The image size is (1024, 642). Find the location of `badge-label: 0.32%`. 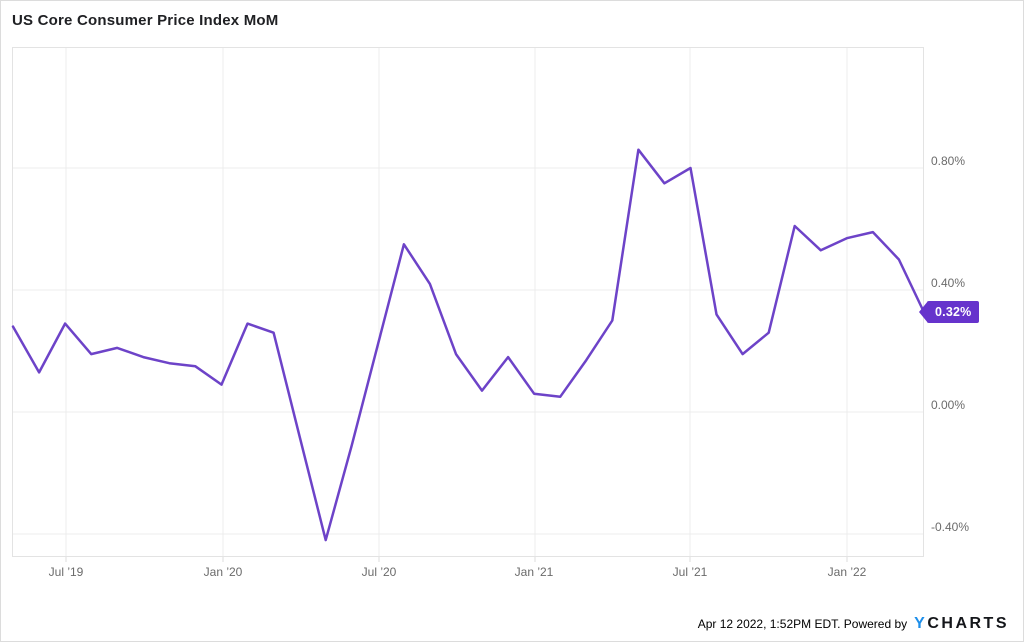

badge-label: 0.32% is located at coordinates (953, 312).